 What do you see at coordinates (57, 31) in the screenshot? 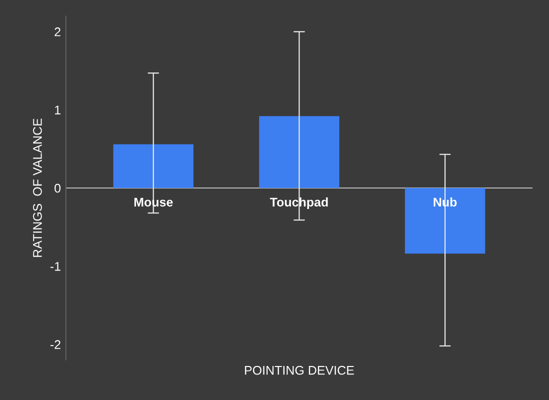
I see `y-tick-label: 2` at bounding box center [57, 31].